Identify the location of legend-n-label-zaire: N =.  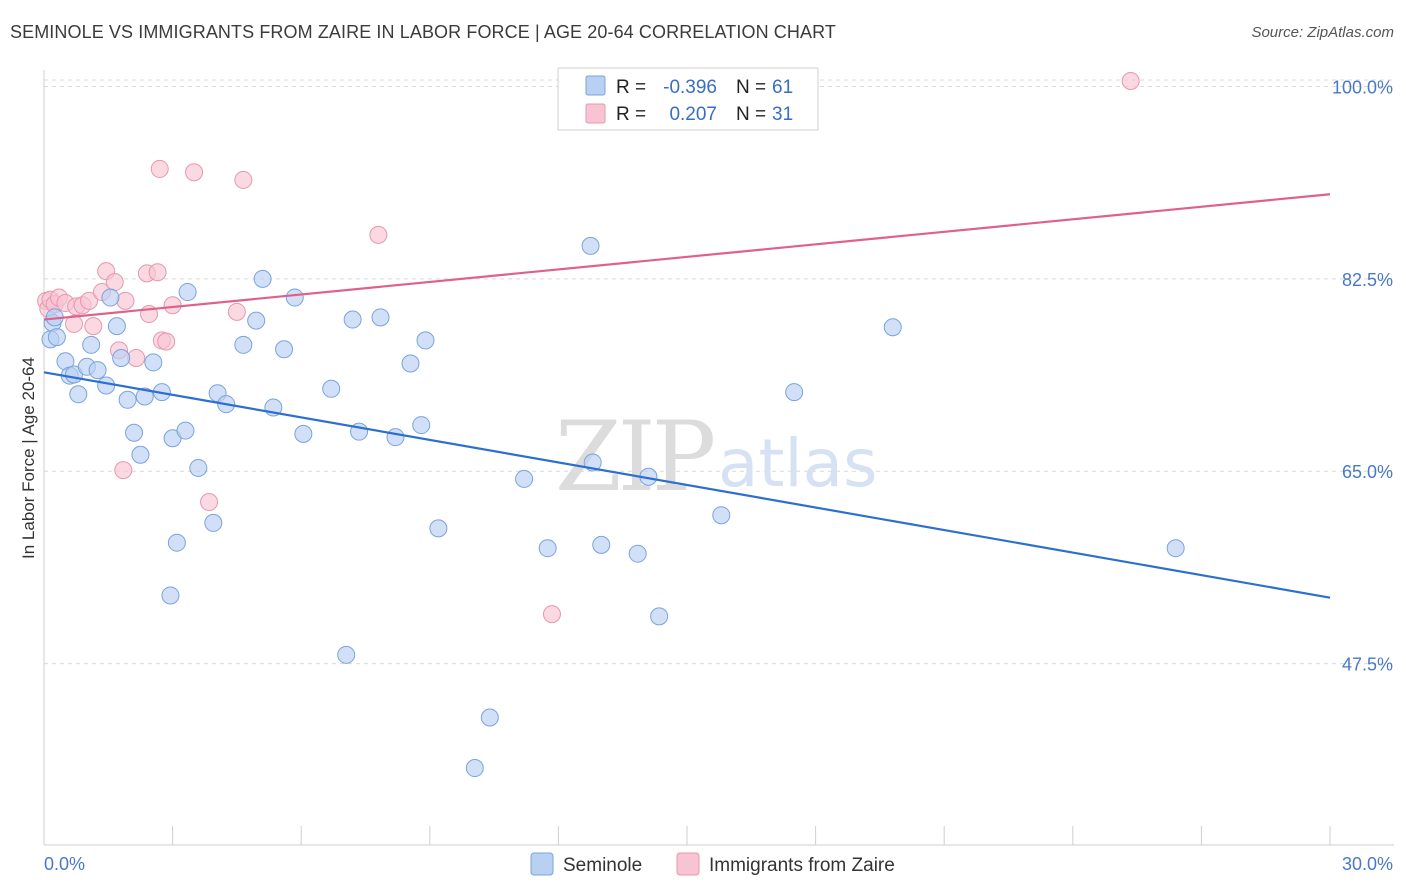
(751, 114).